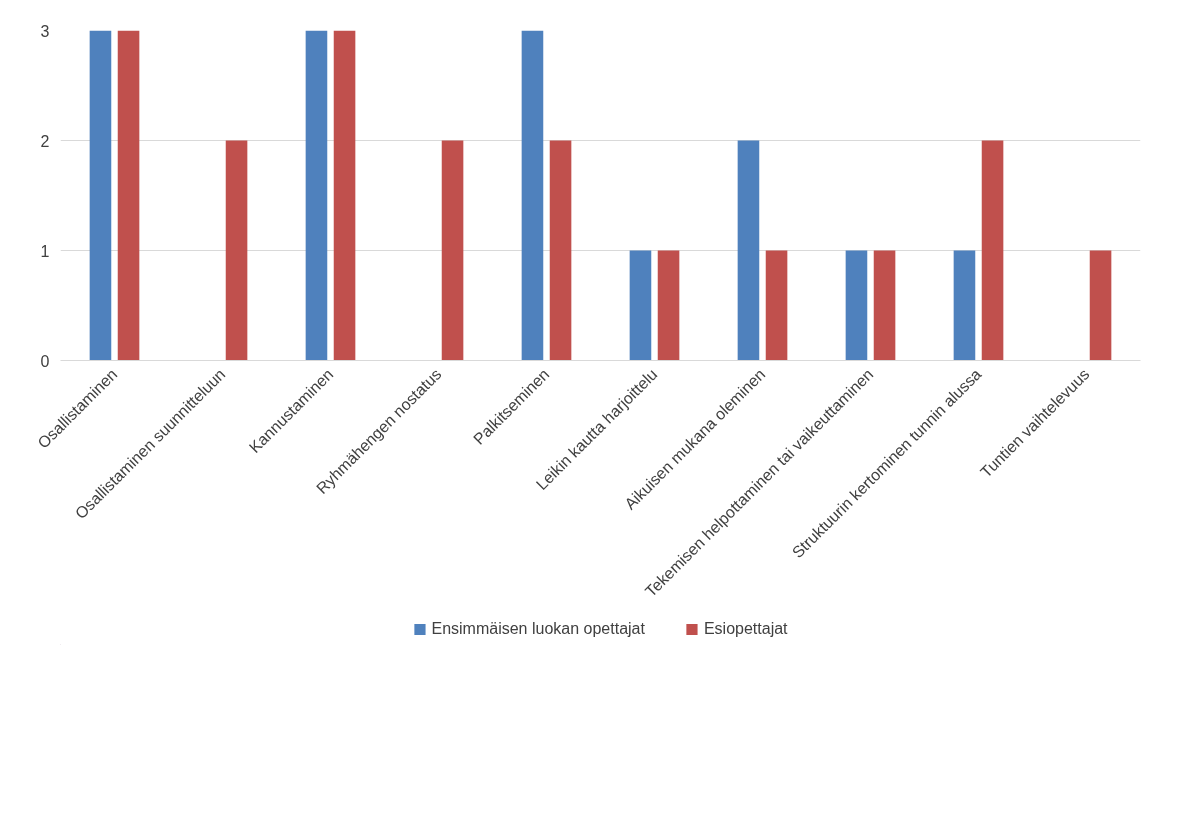 Image resolution: width=1183 pixels, height=816 pixels. Describe the element at coordinates (538, 629) in the screenshot. I see `legend-label: Ensimmäisen luokan opettajat` at that location.